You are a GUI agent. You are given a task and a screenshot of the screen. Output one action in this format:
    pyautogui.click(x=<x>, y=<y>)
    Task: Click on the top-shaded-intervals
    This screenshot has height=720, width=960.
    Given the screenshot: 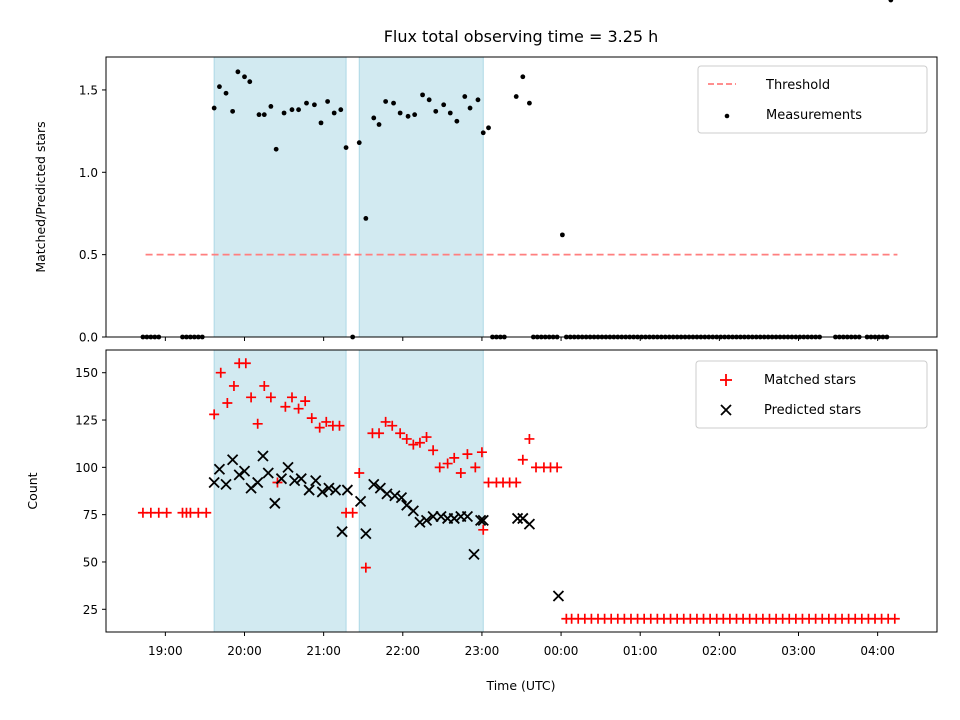 What is the action you would take?
    pyautogui.click(x=348, y=197)
    